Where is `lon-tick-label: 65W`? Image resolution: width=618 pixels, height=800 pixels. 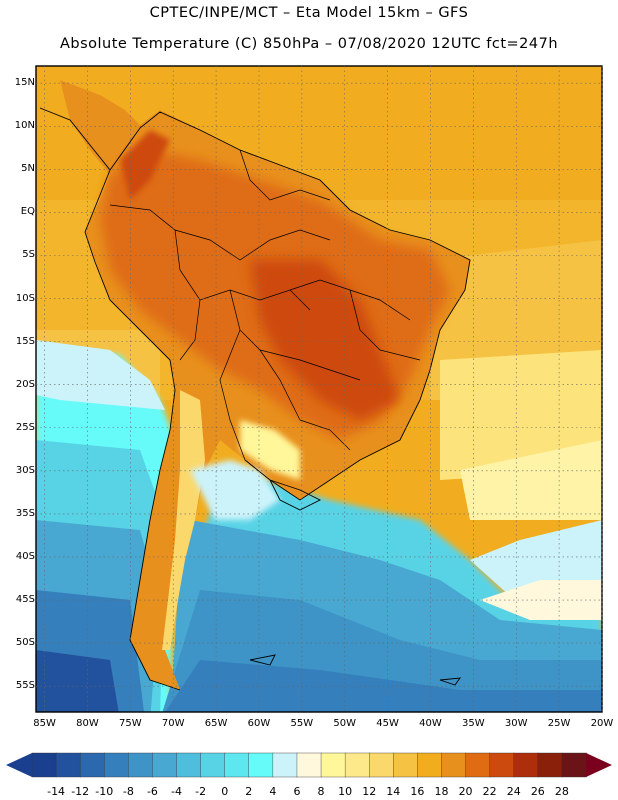
lon-tick-label: 65W is located at coordinates (216, 723).